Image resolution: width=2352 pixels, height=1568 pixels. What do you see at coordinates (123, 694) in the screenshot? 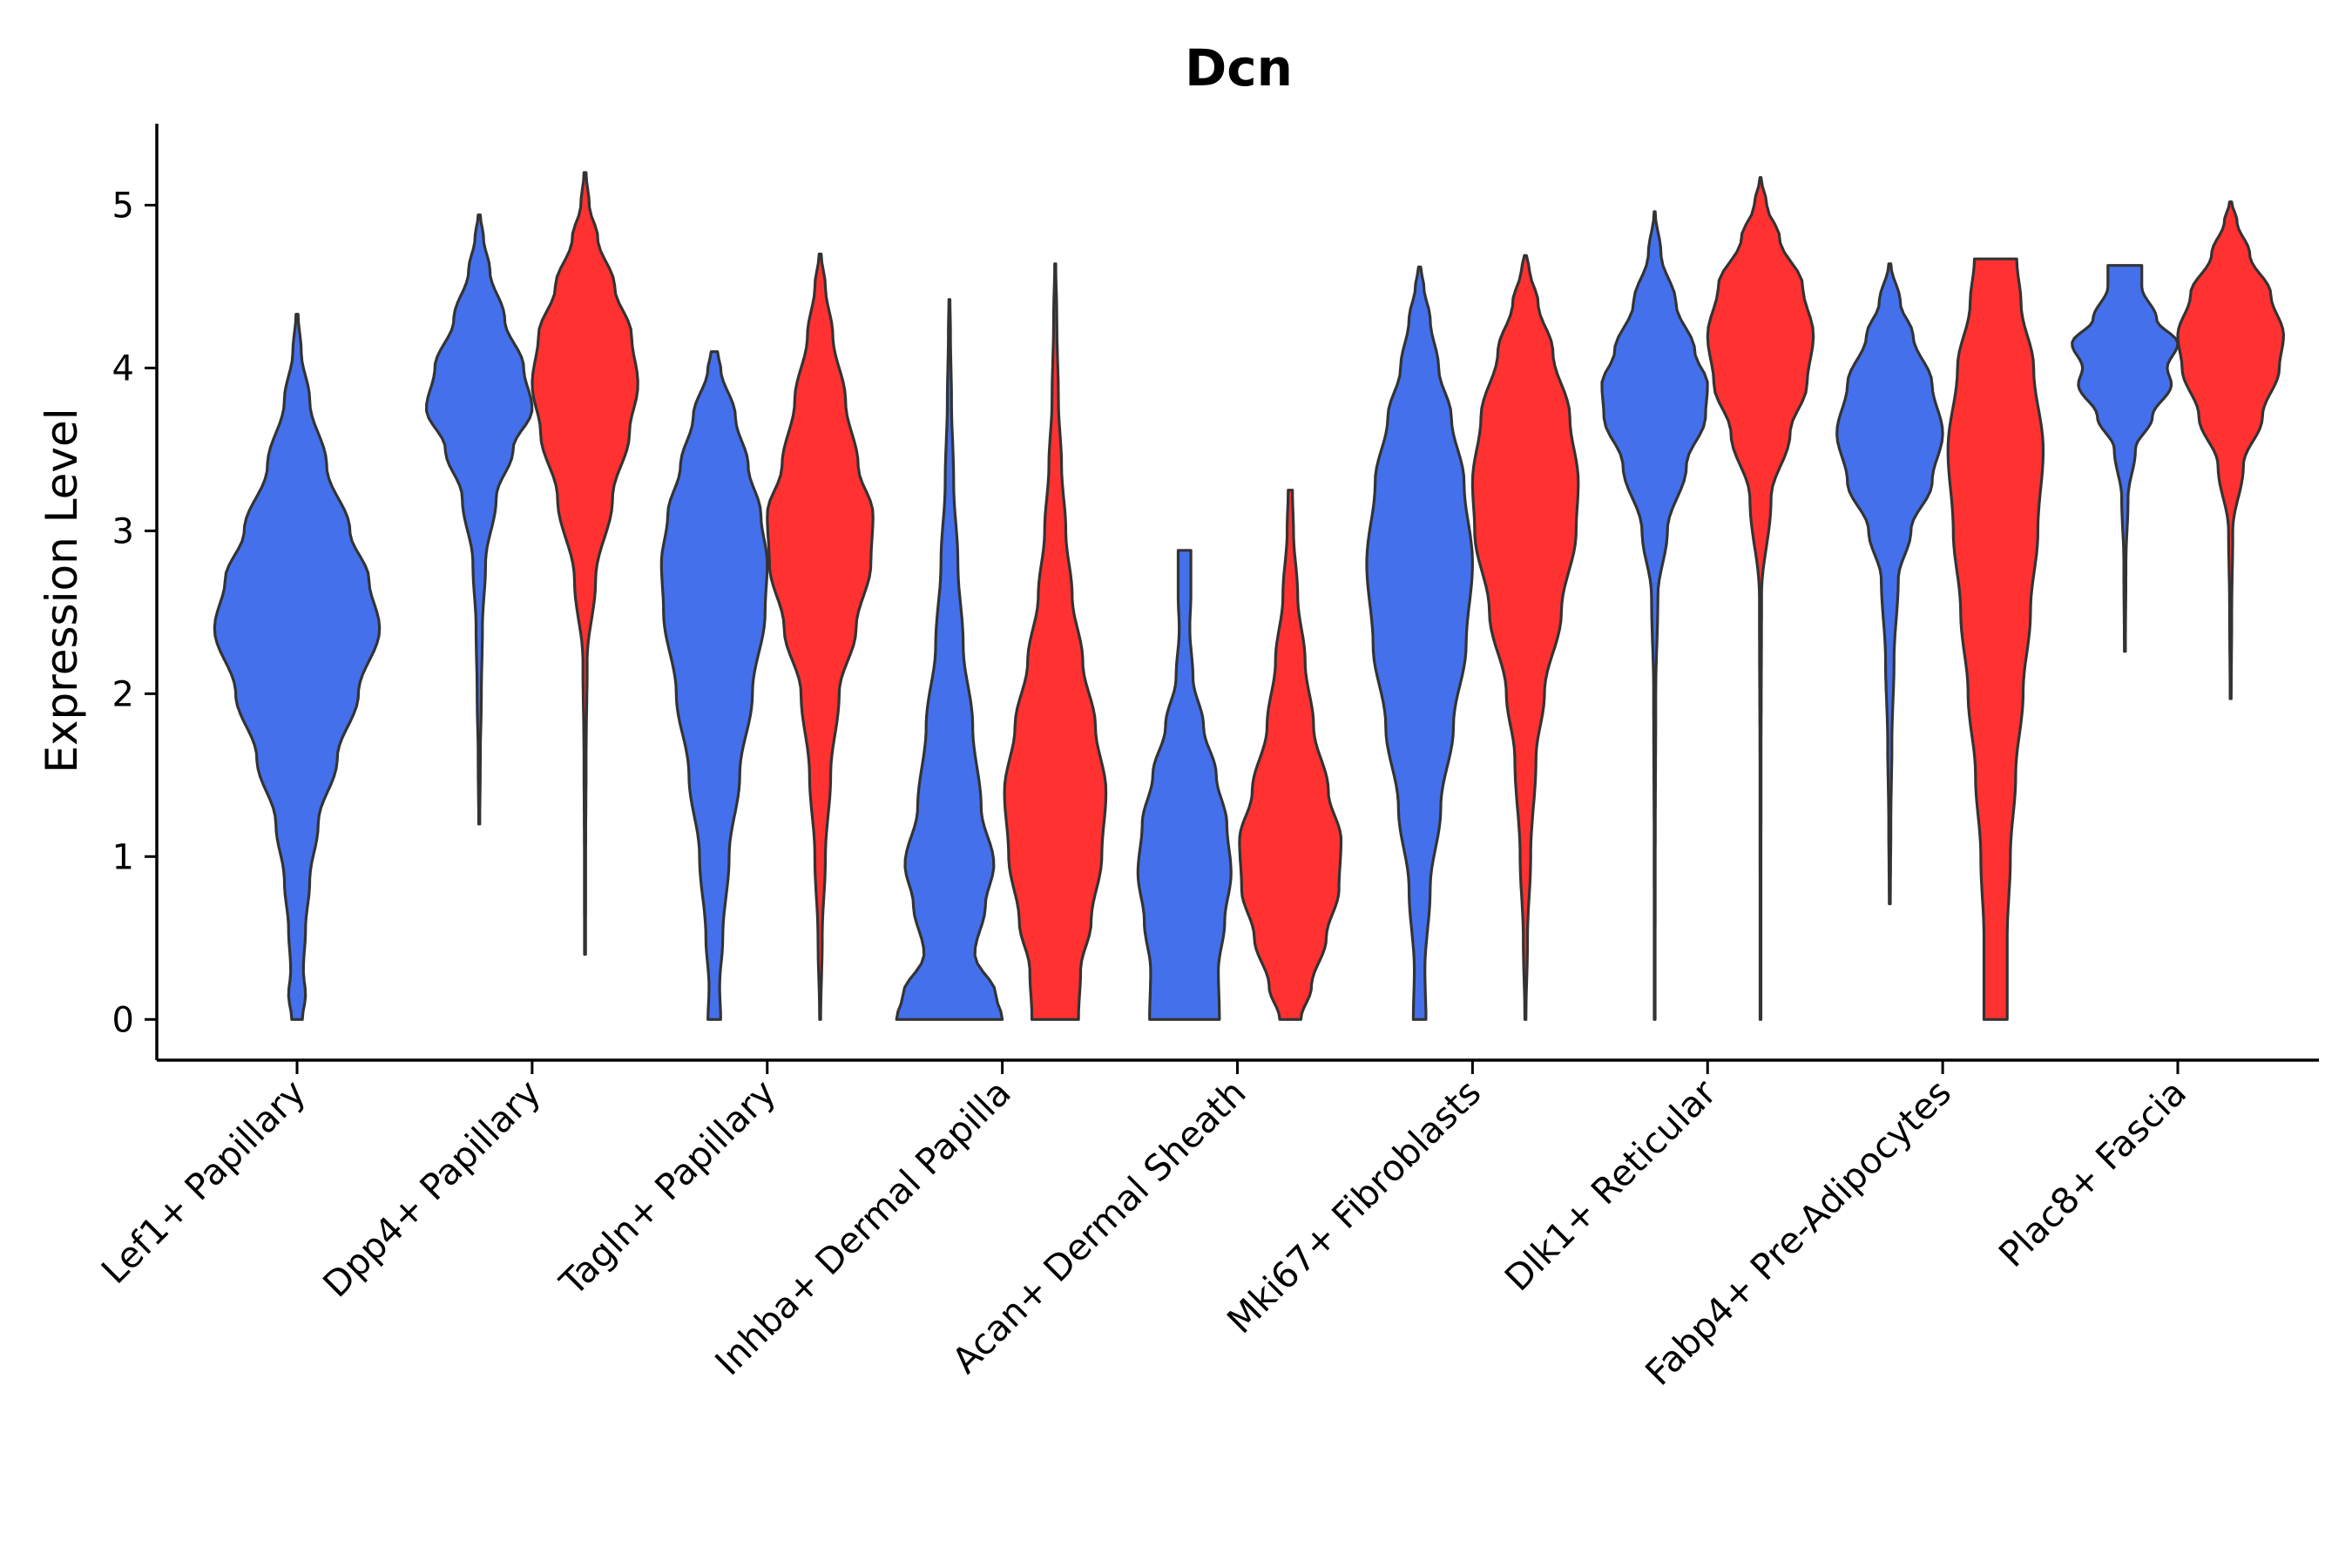
I see `y-tick-label-2: 2` at bounding box center [123, 694].